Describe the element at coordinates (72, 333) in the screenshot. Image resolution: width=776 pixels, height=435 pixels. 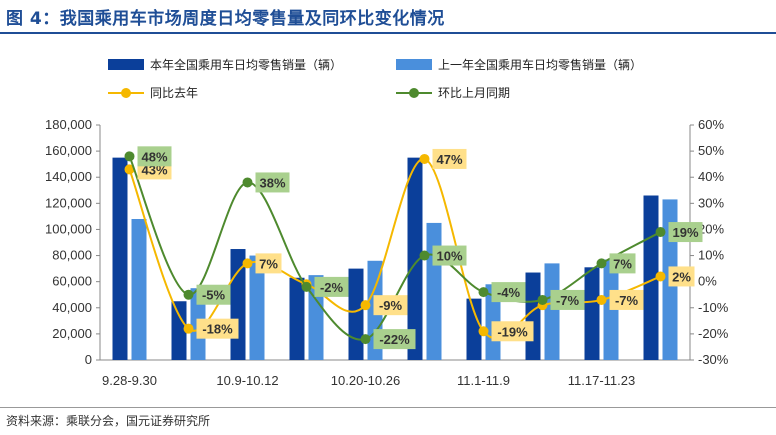
I see `left-tick-label: 20,000` at that location.